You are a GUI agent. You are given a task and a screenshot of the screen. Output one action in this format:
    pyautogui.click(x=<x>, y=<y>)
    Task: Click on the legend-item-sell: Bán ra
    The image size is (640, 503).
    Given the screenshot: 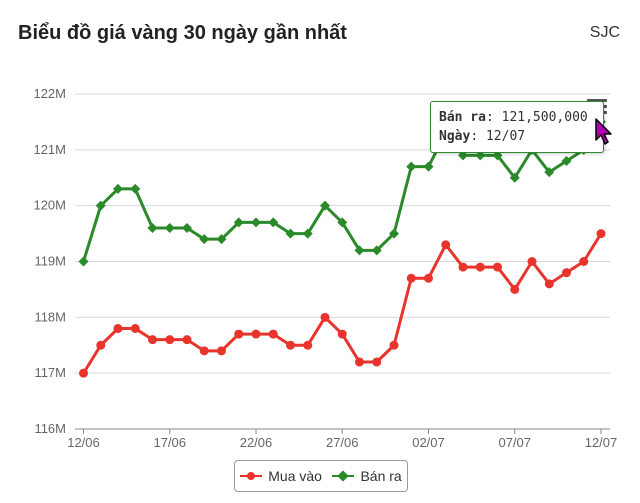 What is the action you would take?
    pyautogui.click(x=367, y=476)
    